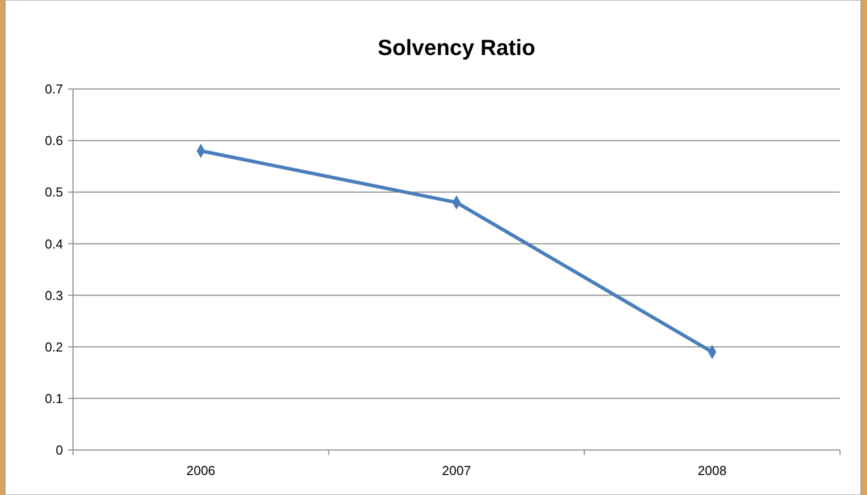  I want to click on y-tick-label: 0, so click(59, 450).